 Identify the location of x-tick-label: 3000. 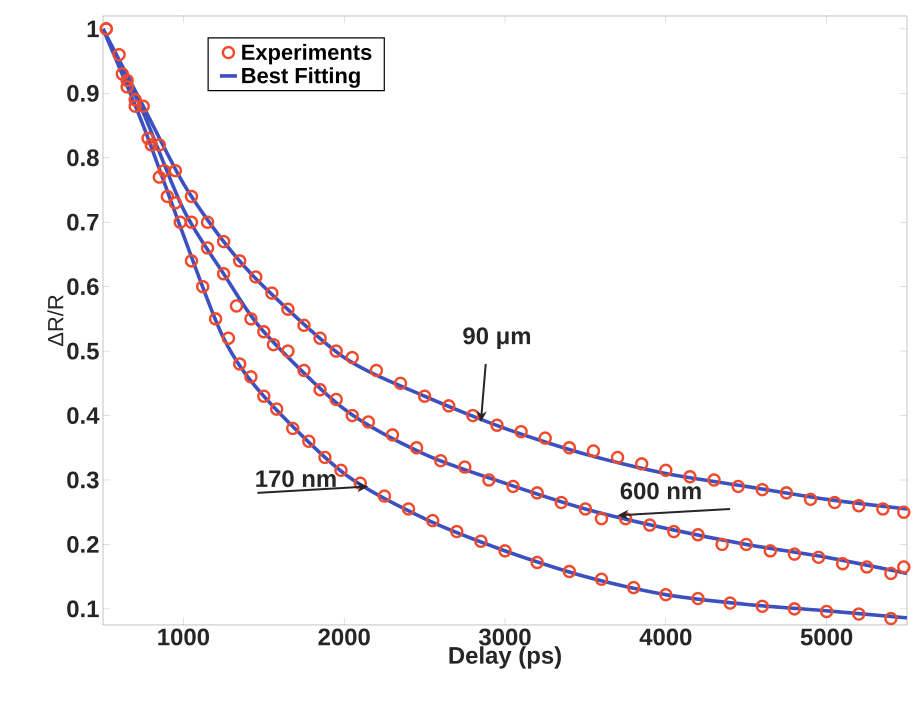
(504, 637).